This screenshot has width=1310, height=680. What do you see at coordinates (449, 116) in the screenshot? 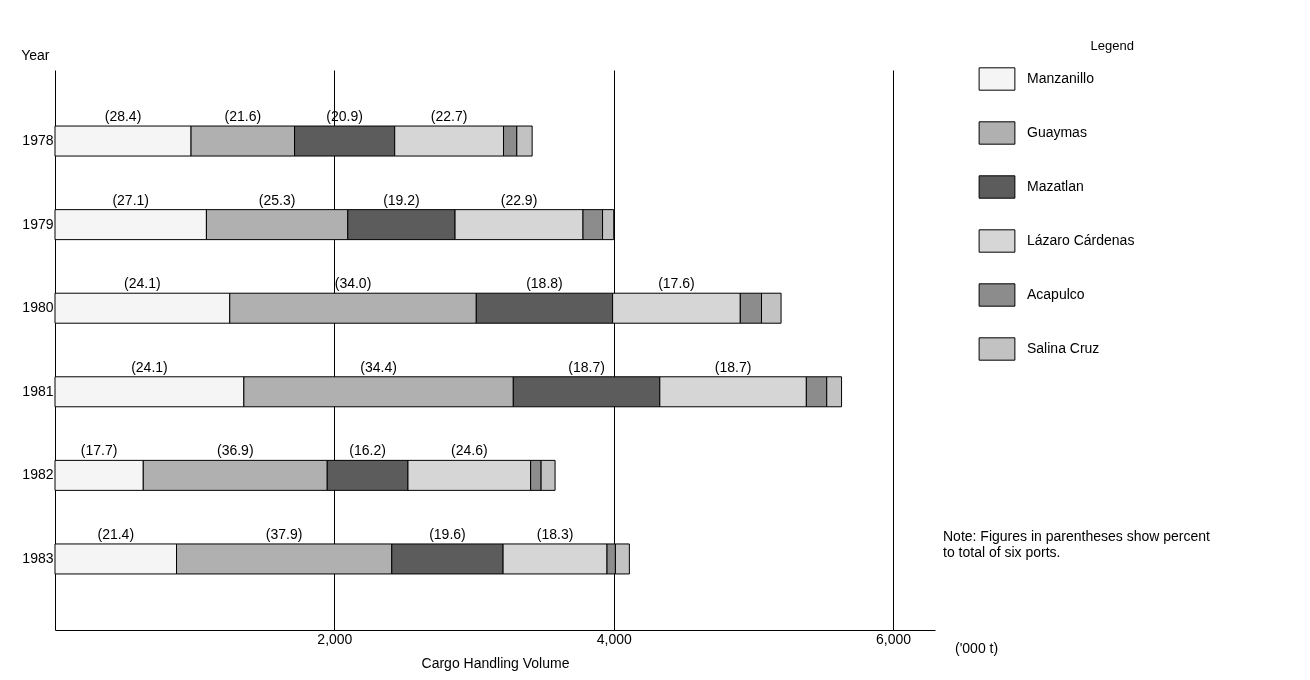
I see `annotation: (22.7)` at bounding box center [449, 116].